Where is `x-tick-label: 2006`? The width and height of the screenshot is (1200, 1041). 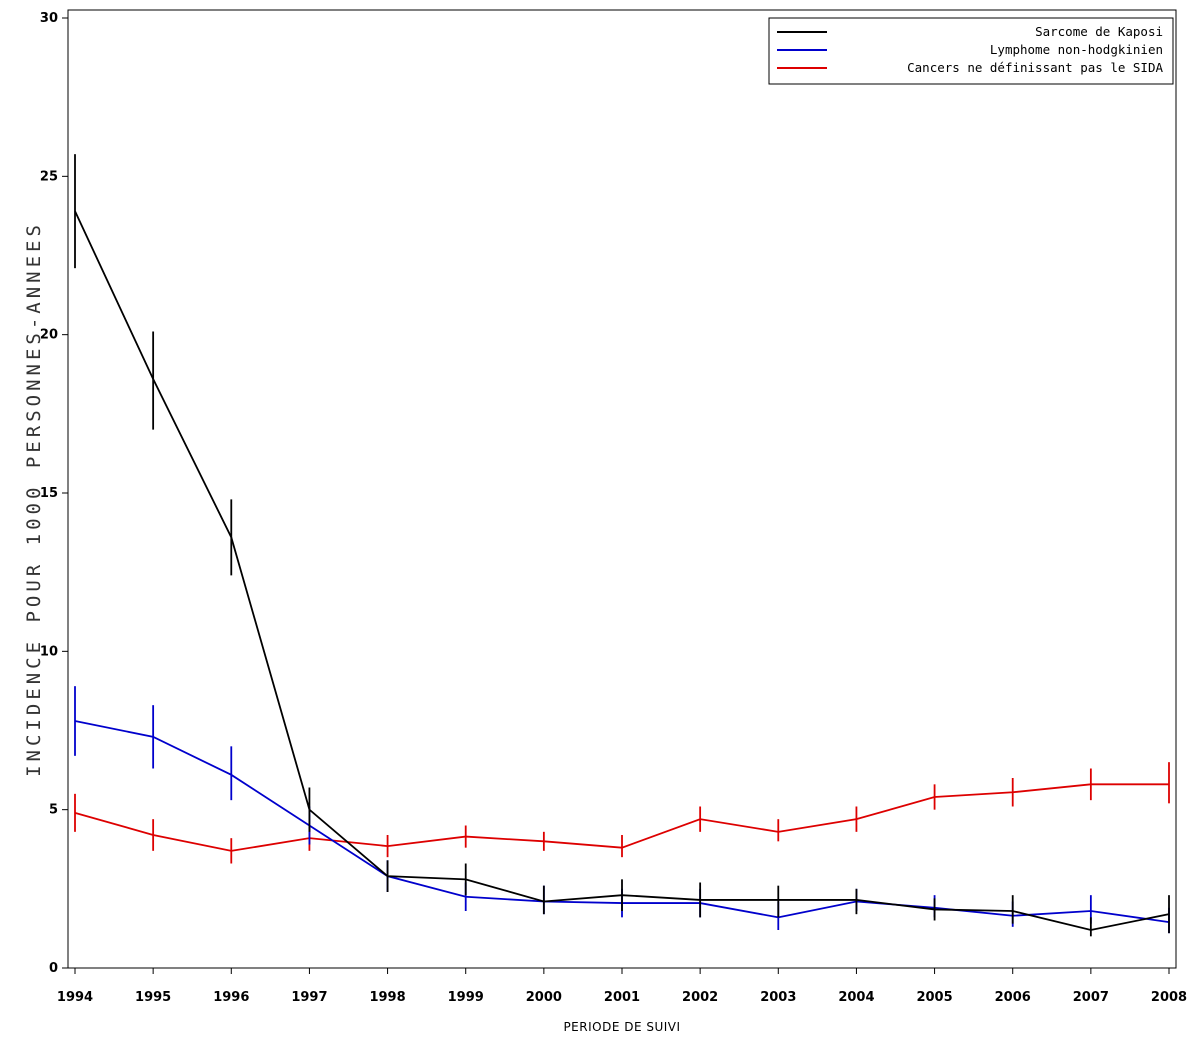
x-tick-label: 2006 is located at coordinates (1013, 997).